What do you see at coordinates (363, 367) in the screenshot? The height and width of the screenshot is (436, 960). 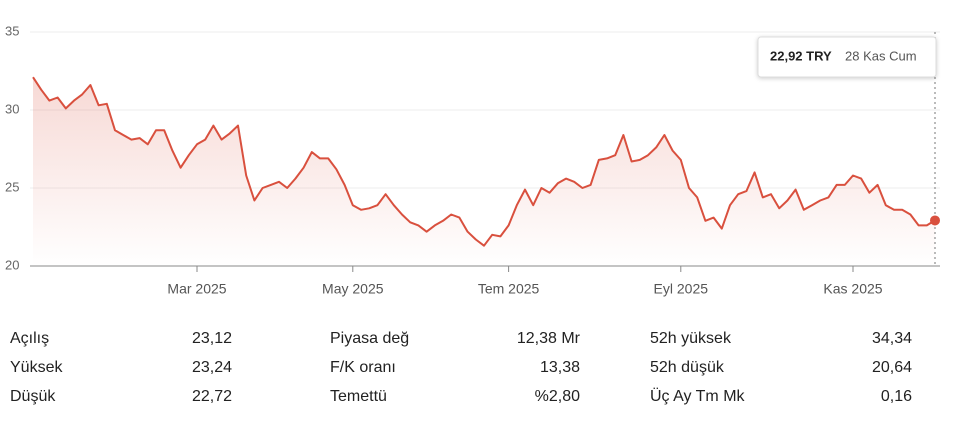 I see `stat-label: F/K oranı` at bounding box center [363, 367].